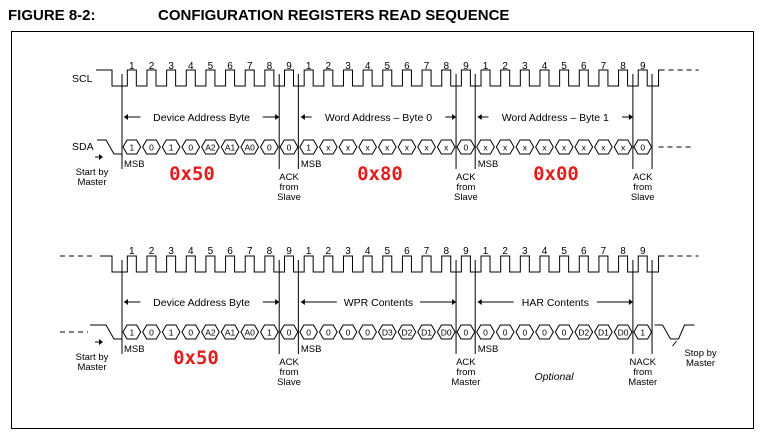 This screenshot has width=769, height=442. I want to click on read-bit-value: A0, so click(250, 333).